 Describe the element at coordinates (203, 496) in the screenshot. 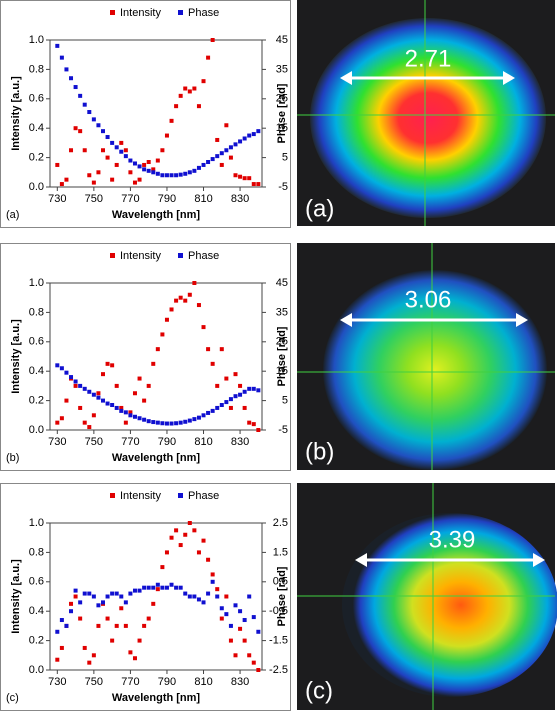

I see `legend-label: Phase` at that location.